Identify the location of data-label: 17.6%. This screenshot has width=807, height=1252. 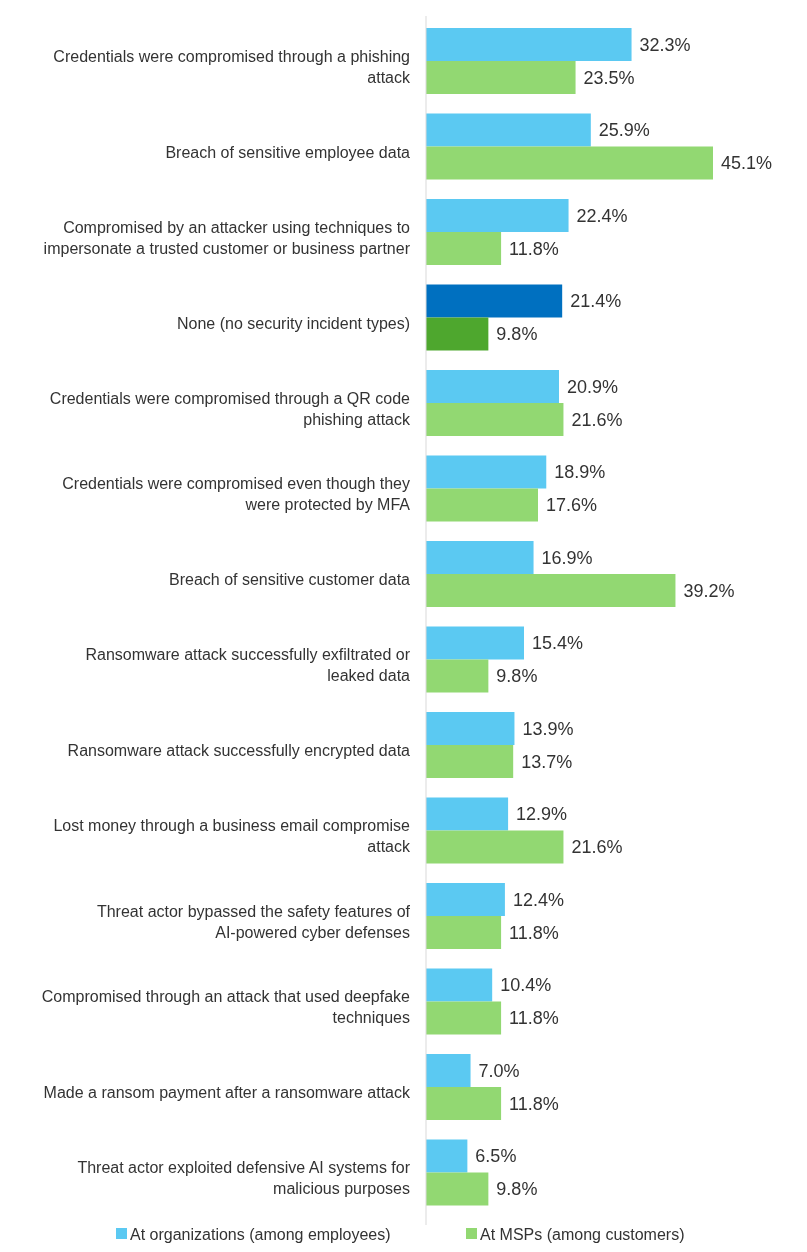
(572, 505).